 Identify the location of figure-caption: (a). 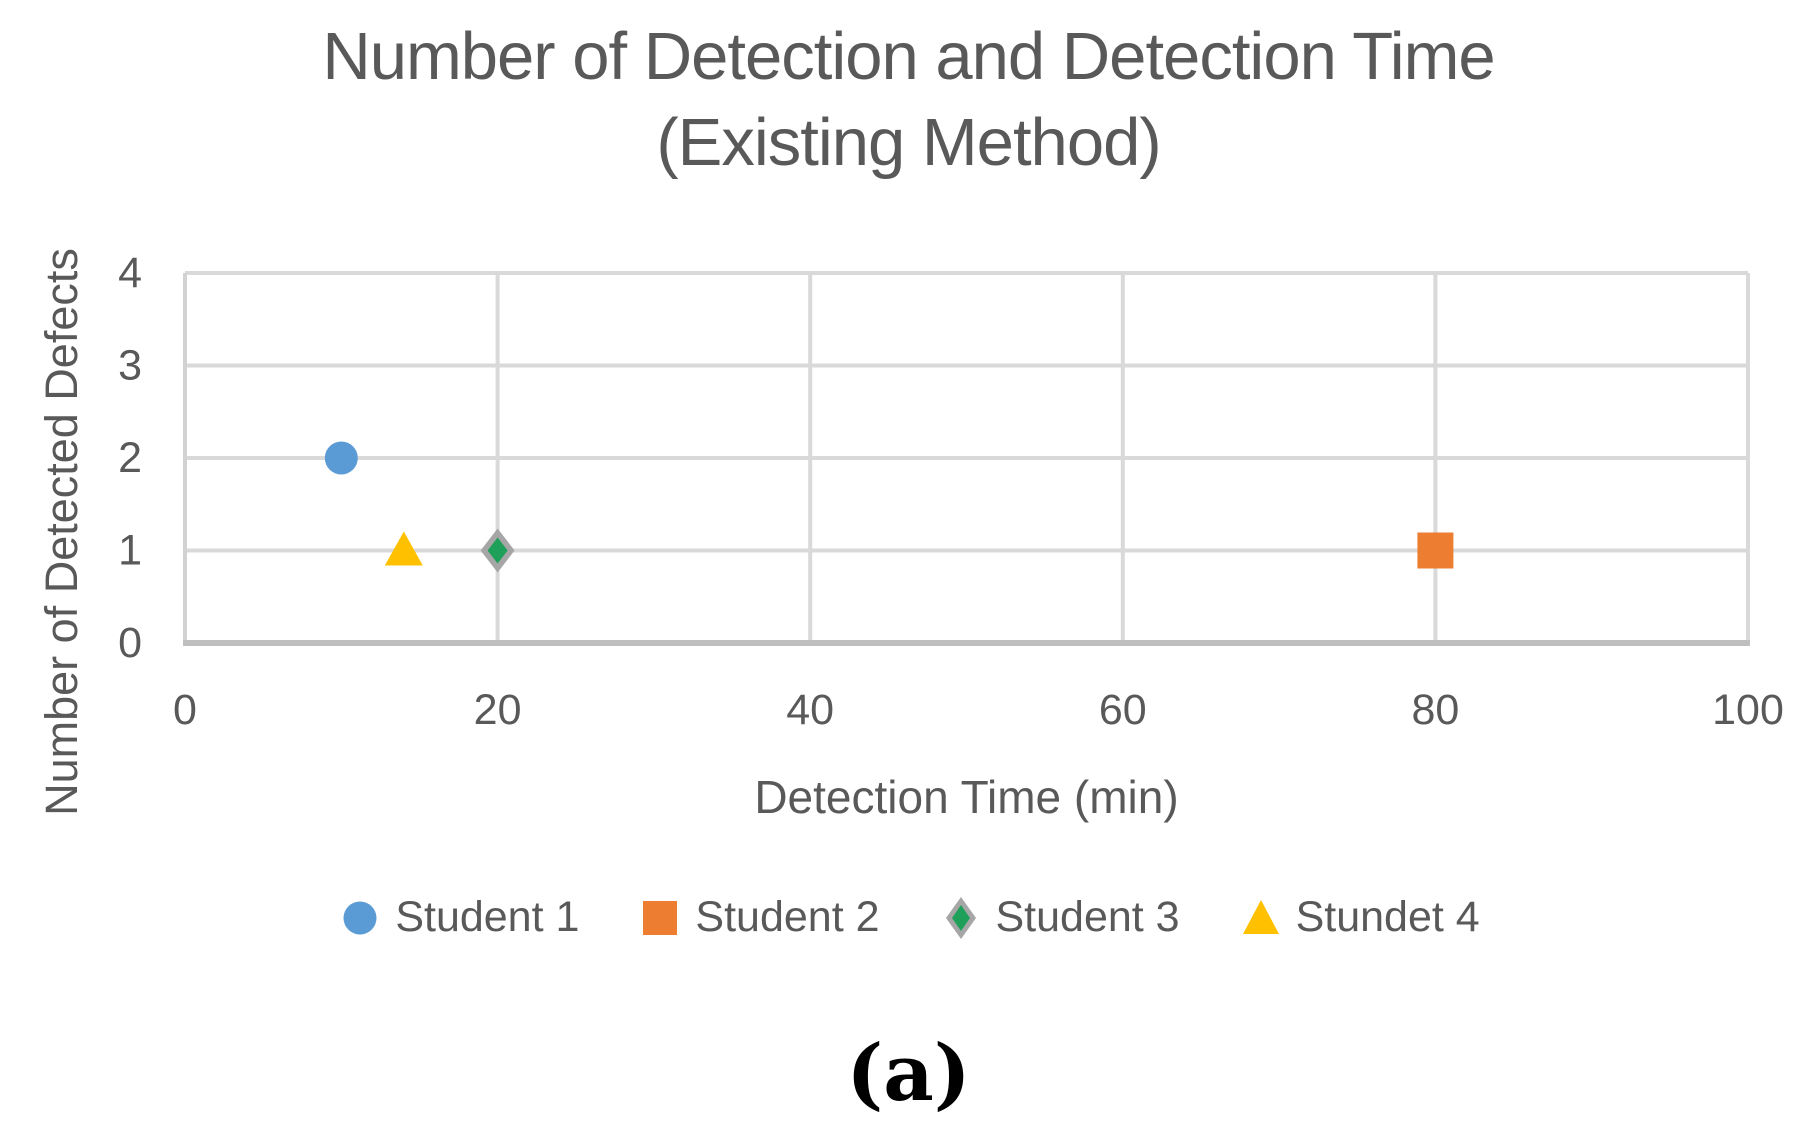
(908, 1073).